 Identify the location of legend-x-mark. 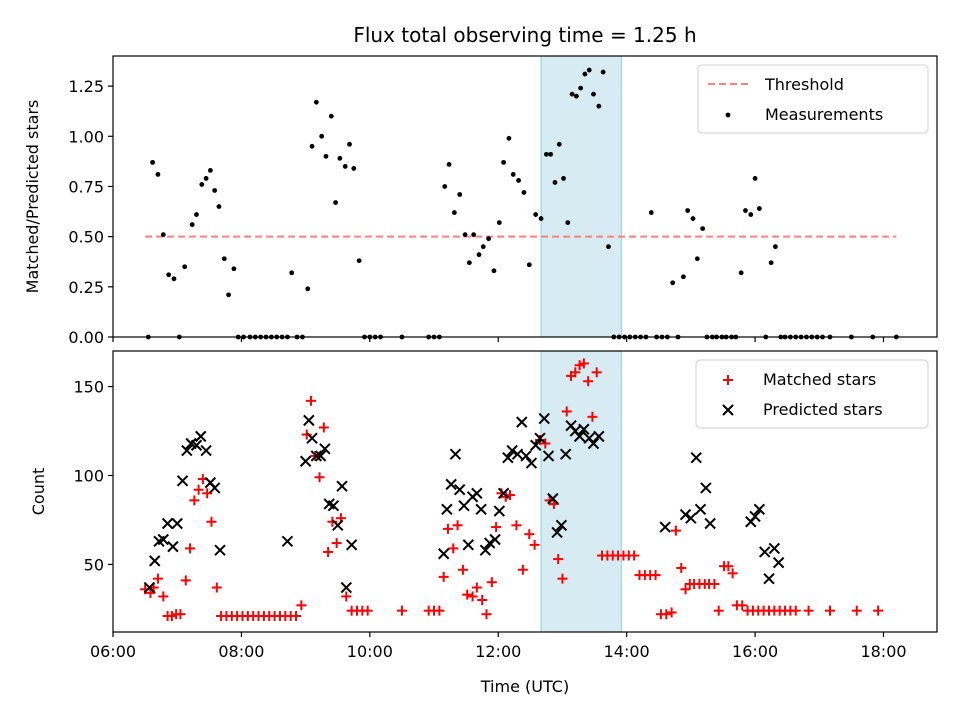
(728, 410).